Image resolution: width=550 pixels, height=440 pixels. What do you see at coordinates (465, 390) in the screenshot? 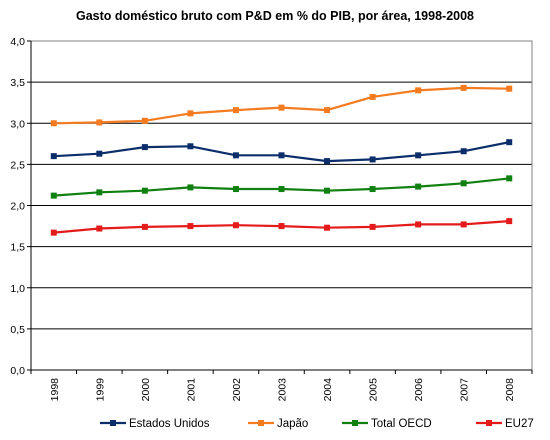
I see `x-tick-label: 2007` at bounding box center [465, 390].